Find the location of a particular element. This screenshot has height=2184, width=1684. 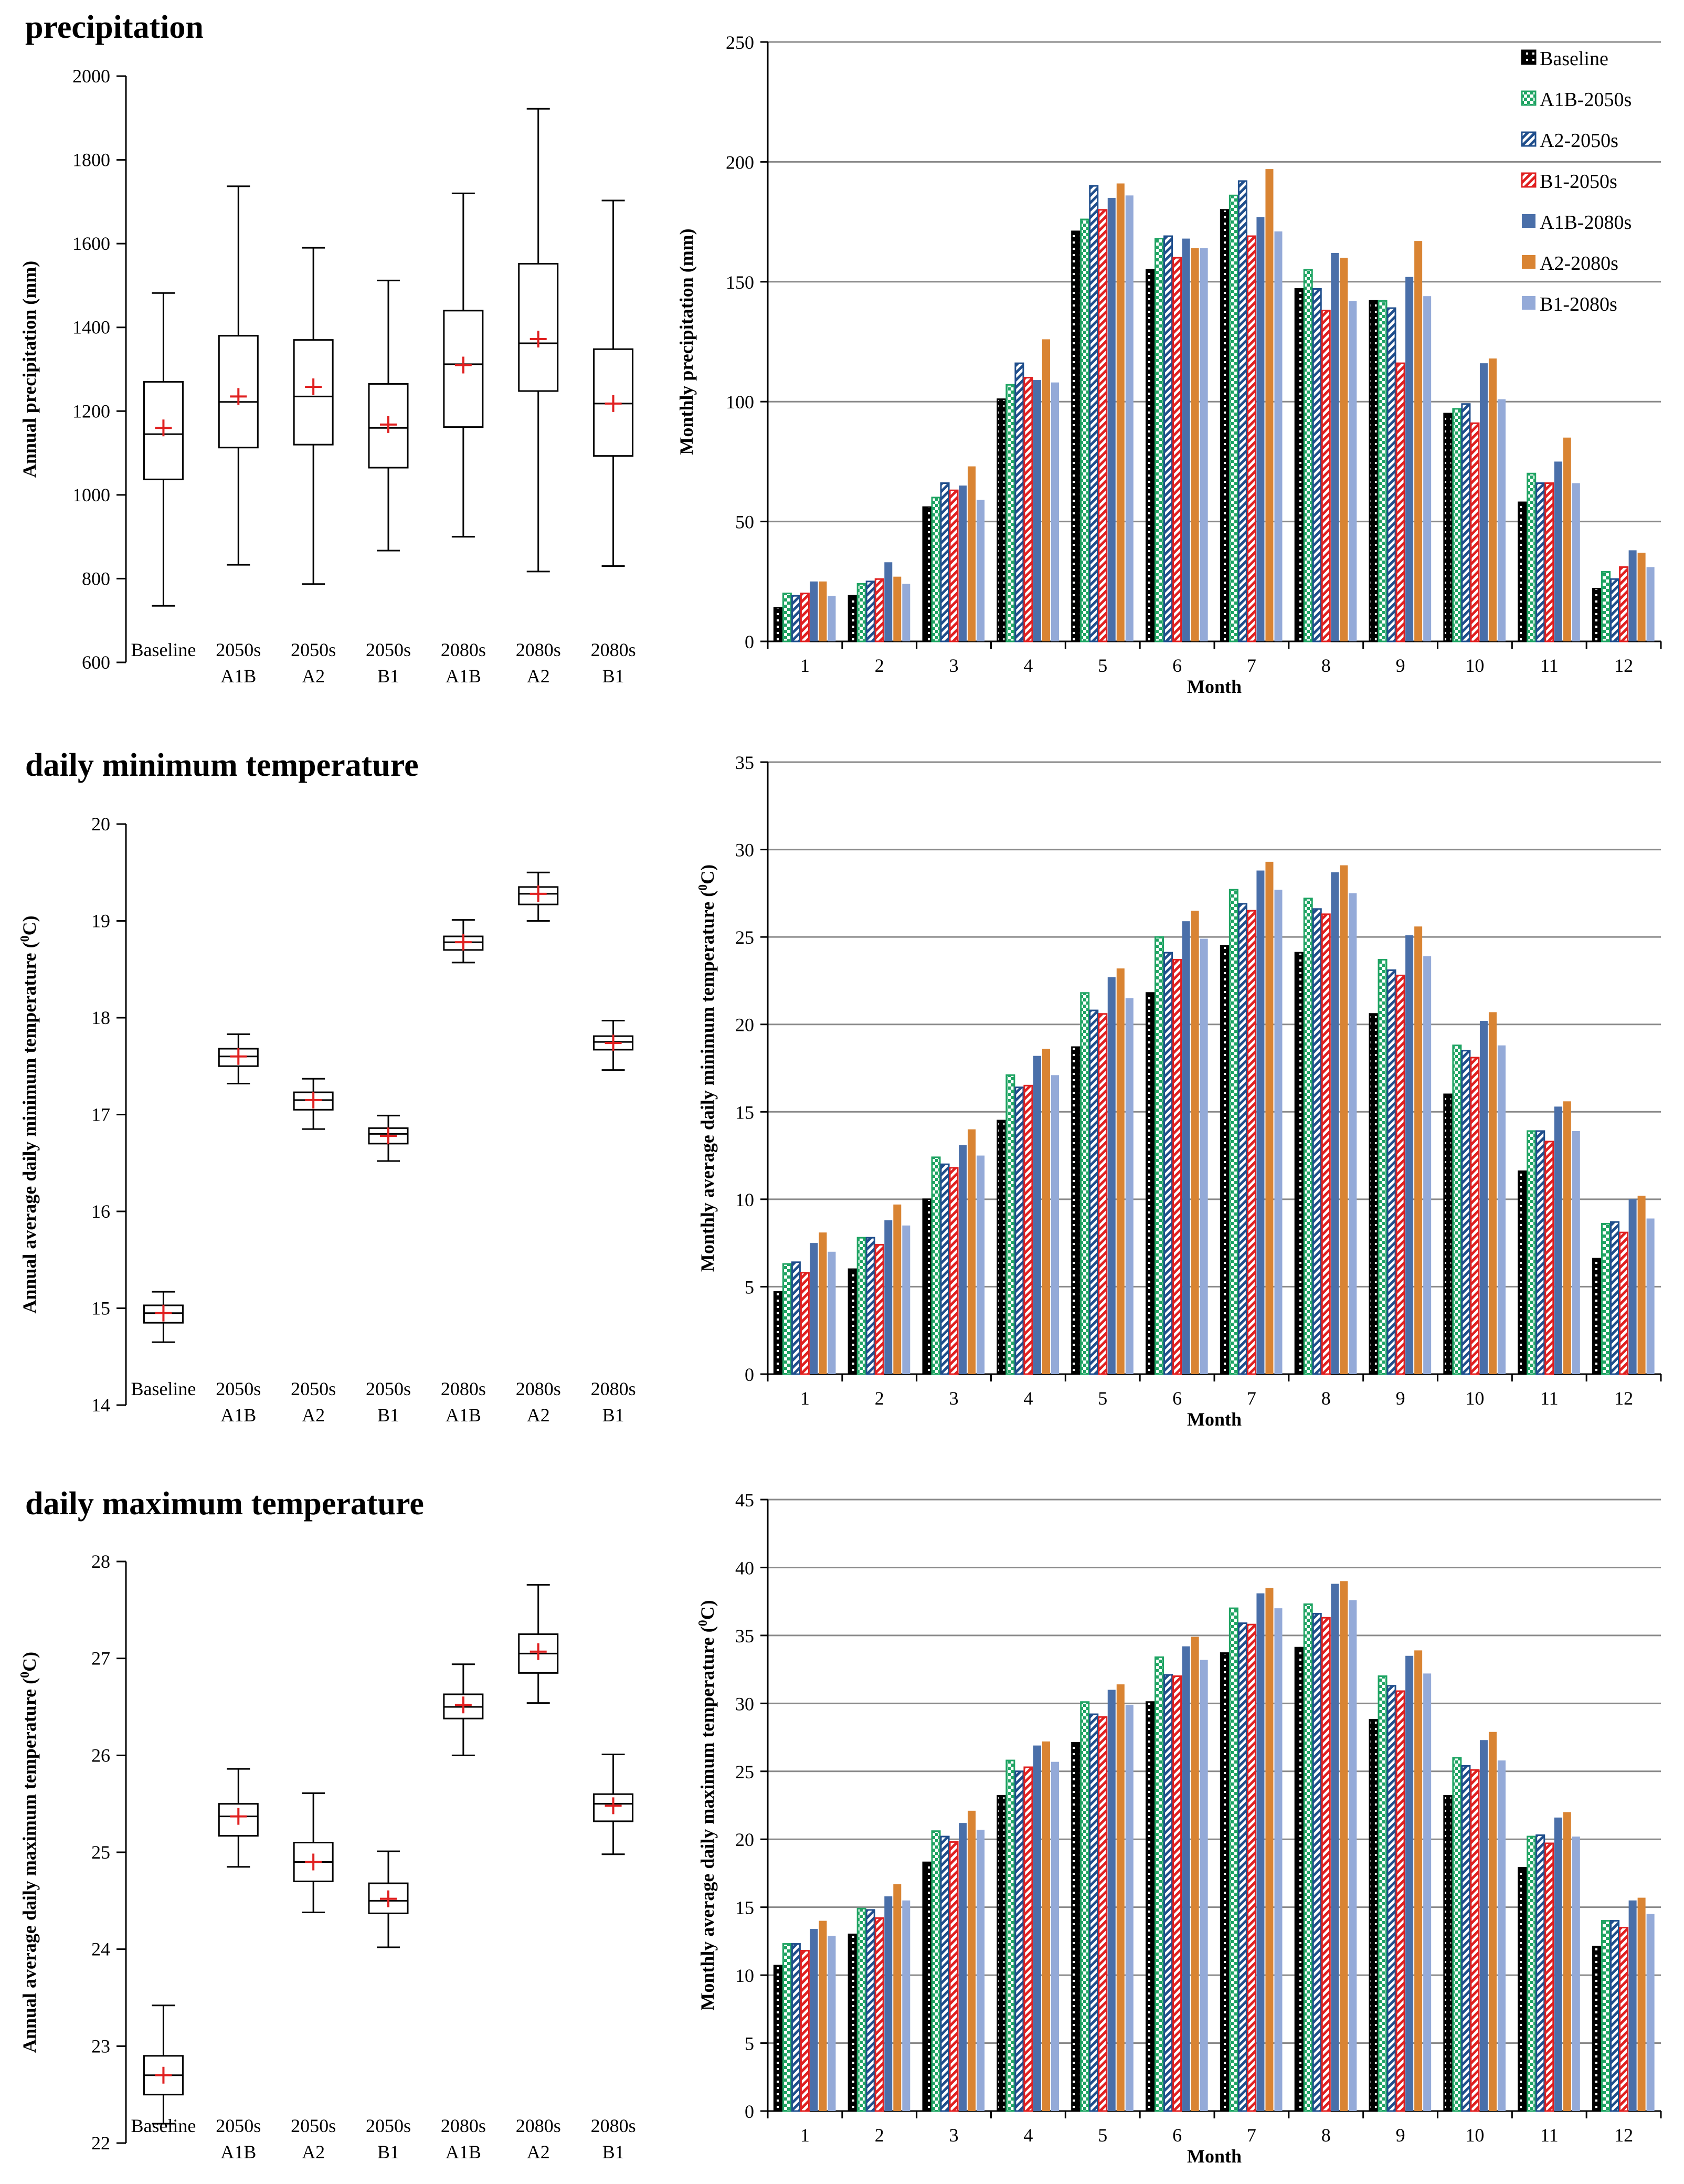

y-tick-label-2-1: 15 is located at coordinates (100, 1308).